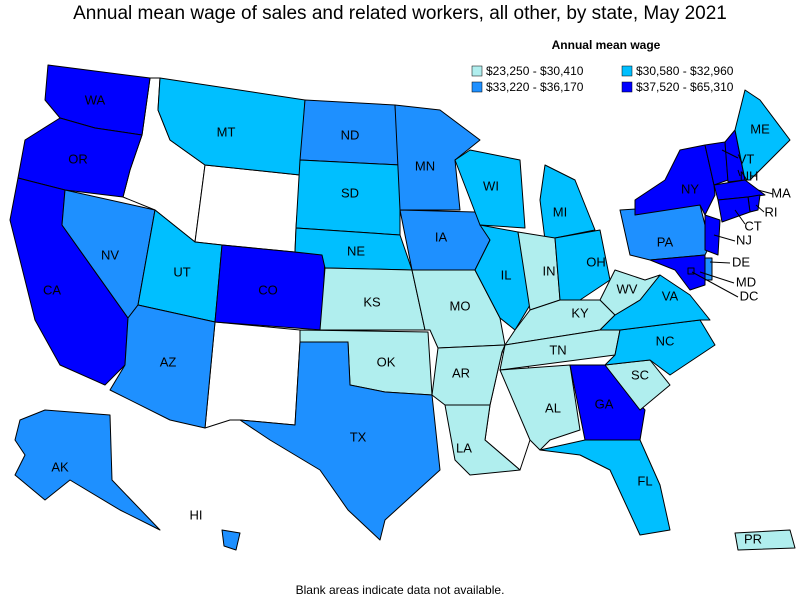  What do you see at coordinates (441, 236) in the screenshot?
I see `state-label: IA` at bounding box center [441, 236].